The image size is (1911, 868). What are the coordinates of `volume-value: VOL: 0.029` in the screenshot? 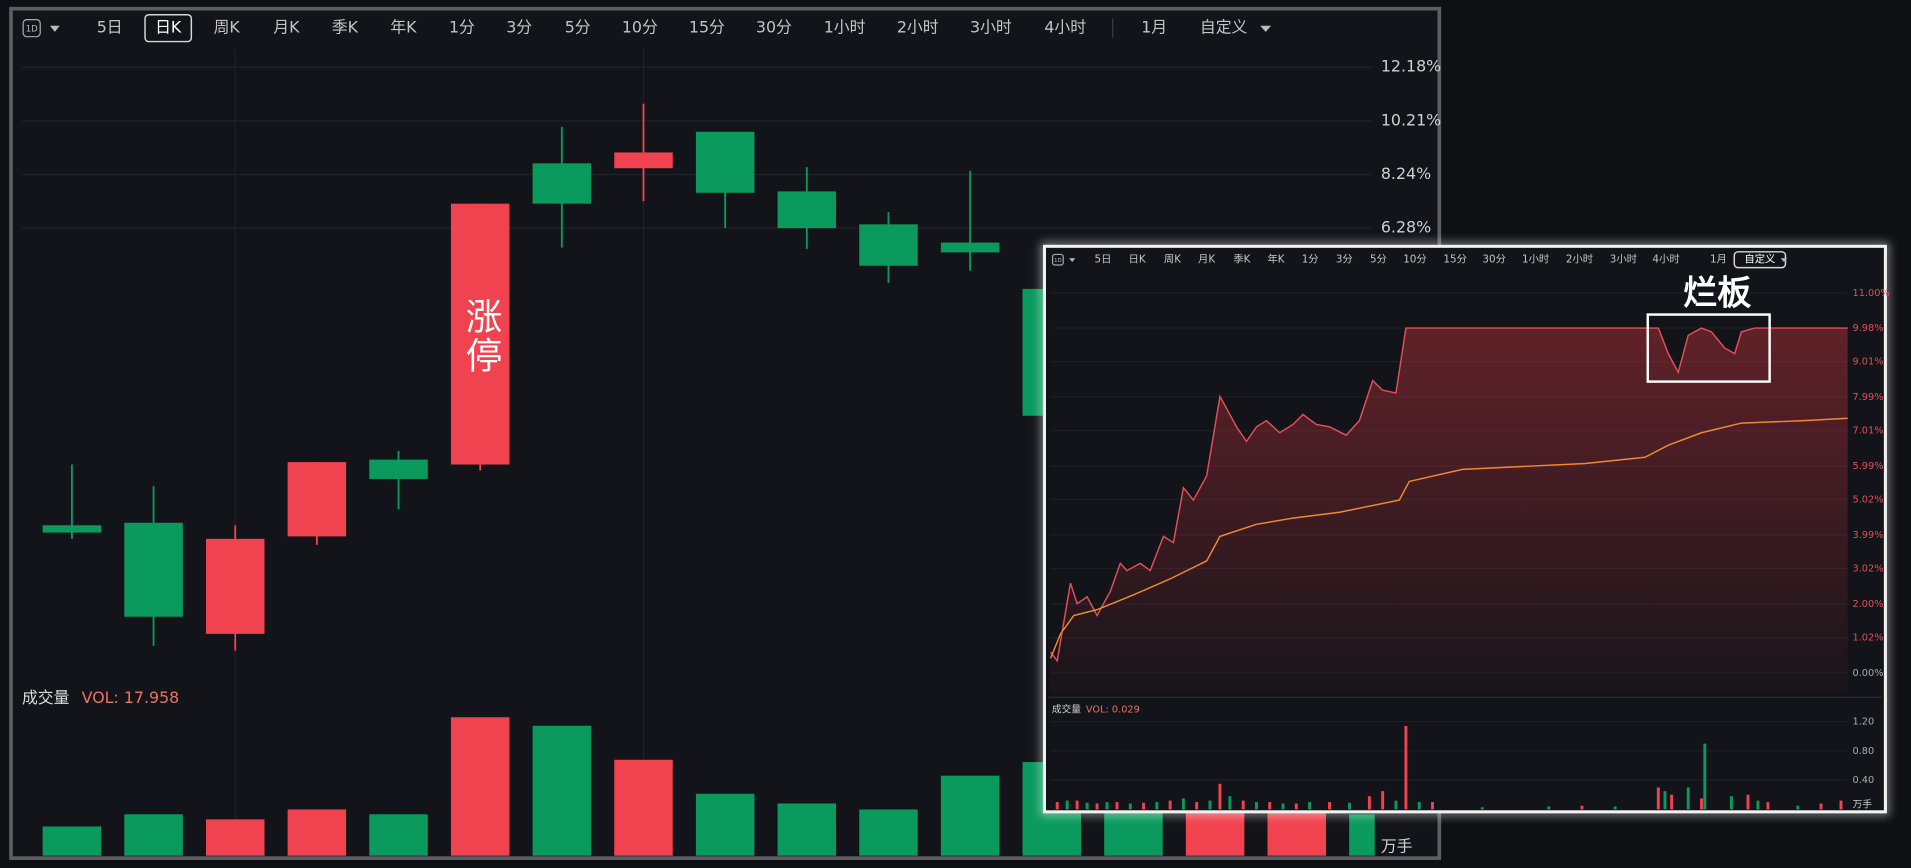 It's located at (1113, 709).